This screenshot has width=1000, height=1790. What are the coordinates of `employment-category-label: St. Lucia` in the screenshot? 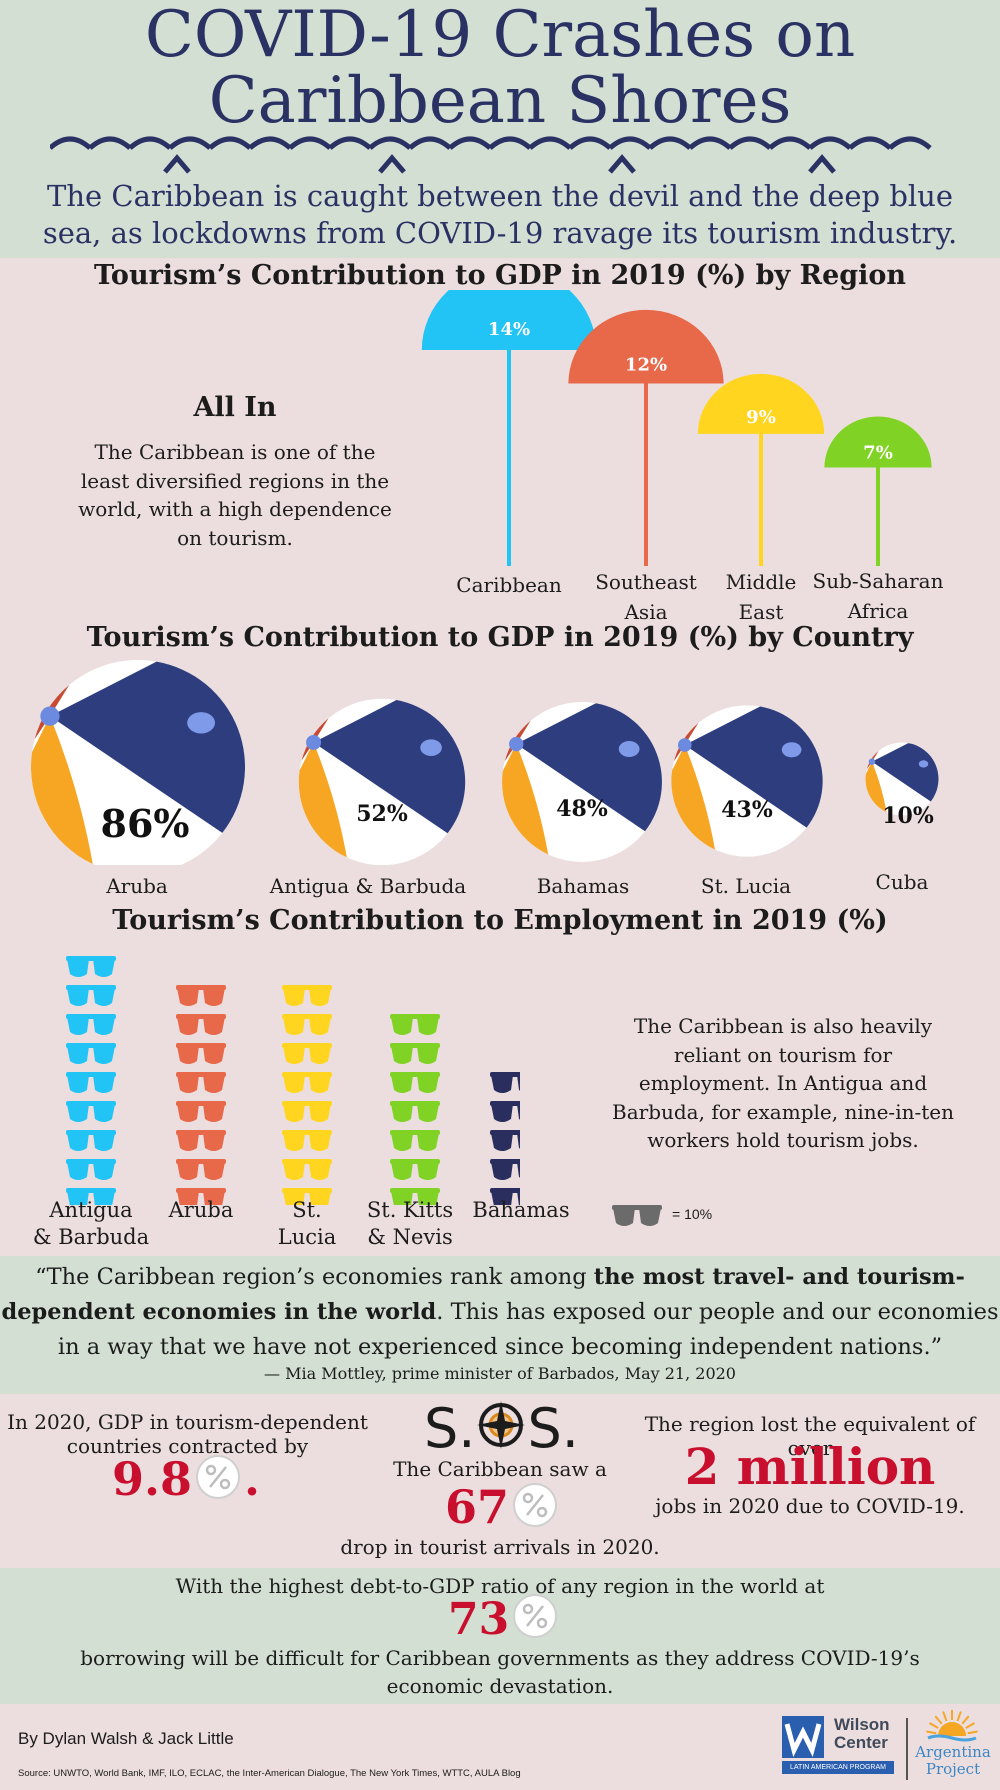 It's located at (307, 1223).